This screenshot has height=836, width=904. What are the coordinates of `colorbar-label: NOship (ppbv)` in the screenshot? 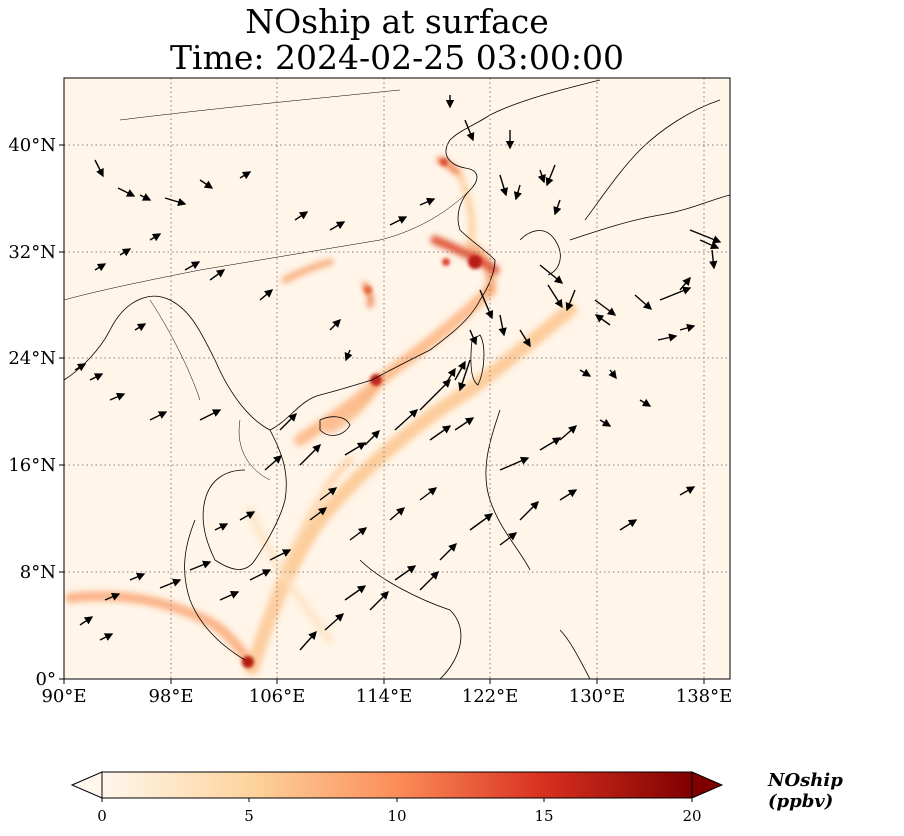 It's located at (805, 791).